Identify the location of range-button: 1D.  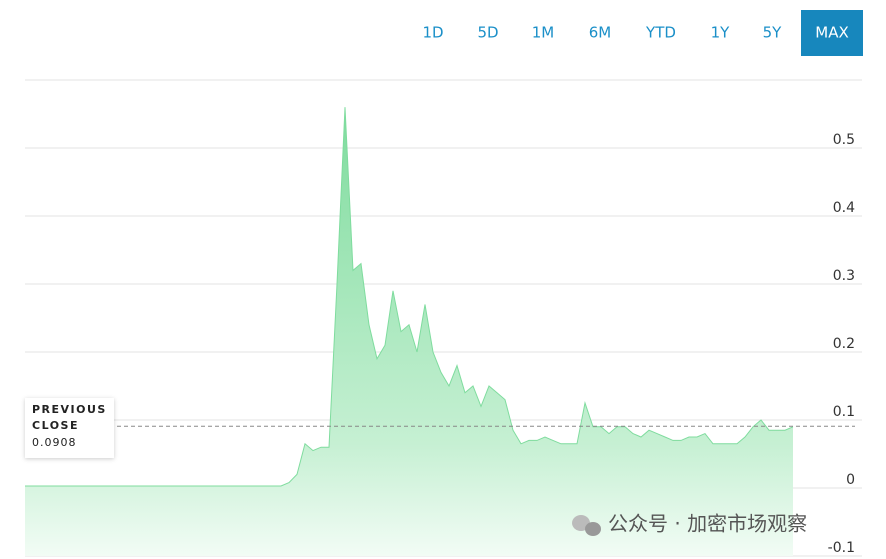
(432, 33).